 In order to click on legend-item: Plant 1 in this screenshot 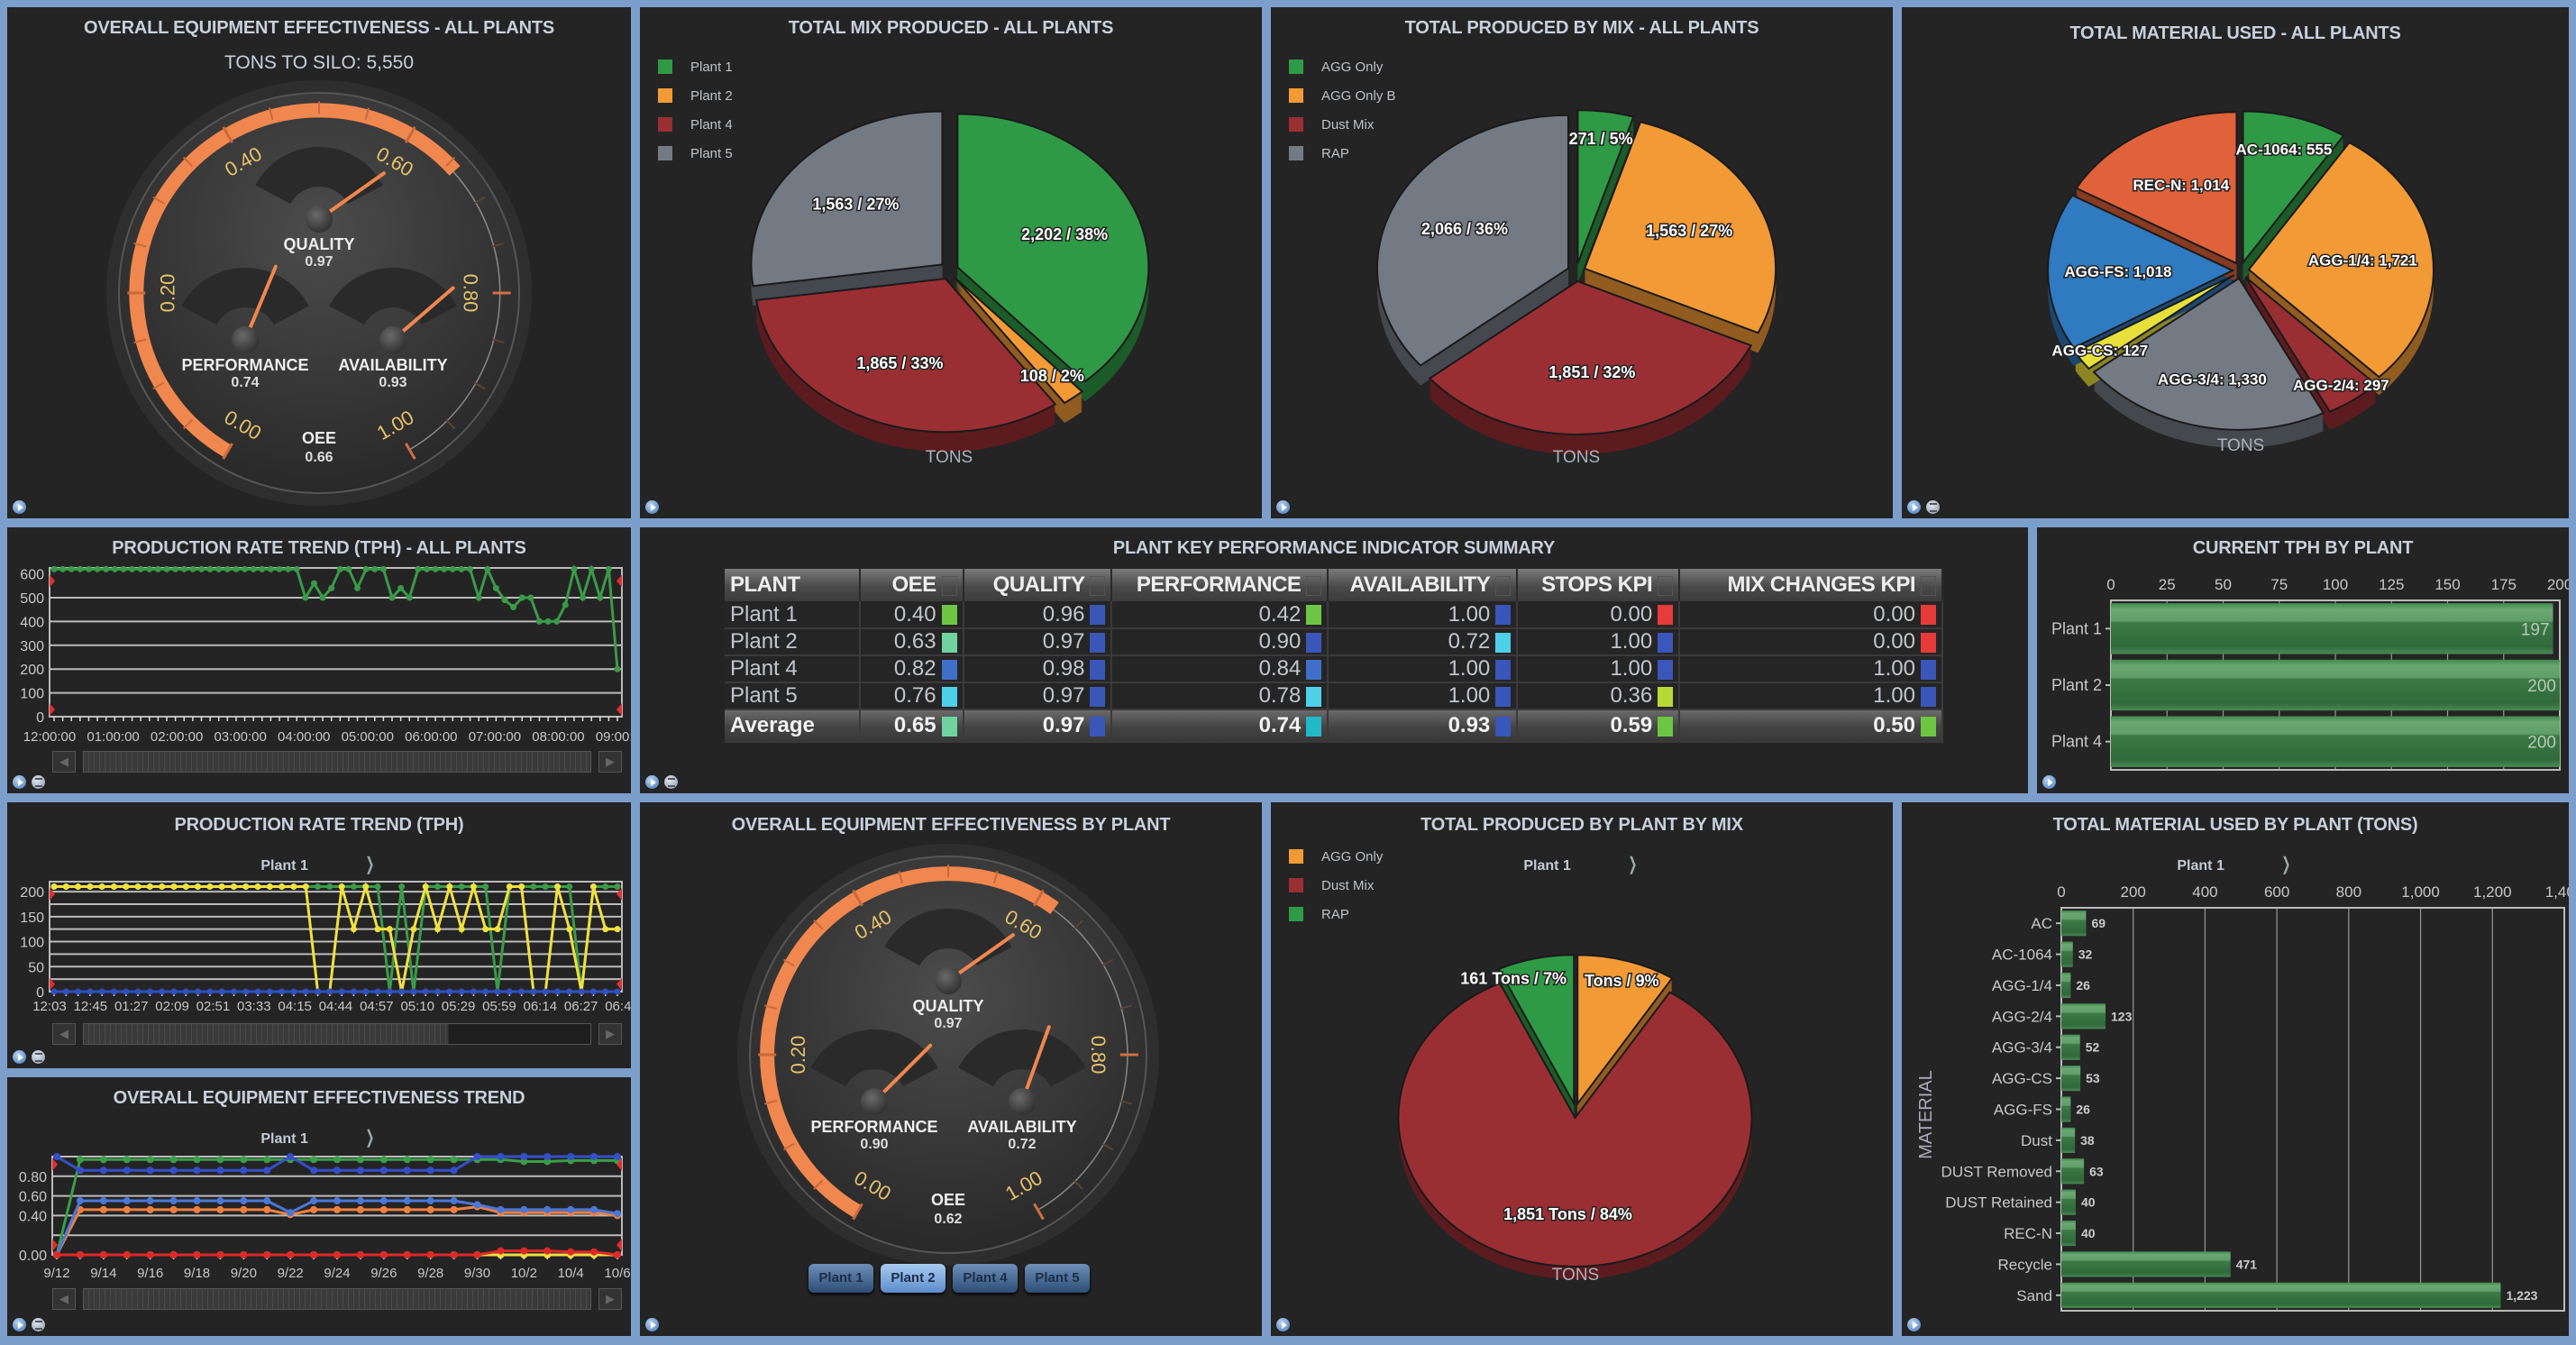, I will do `click(695, 66)`.